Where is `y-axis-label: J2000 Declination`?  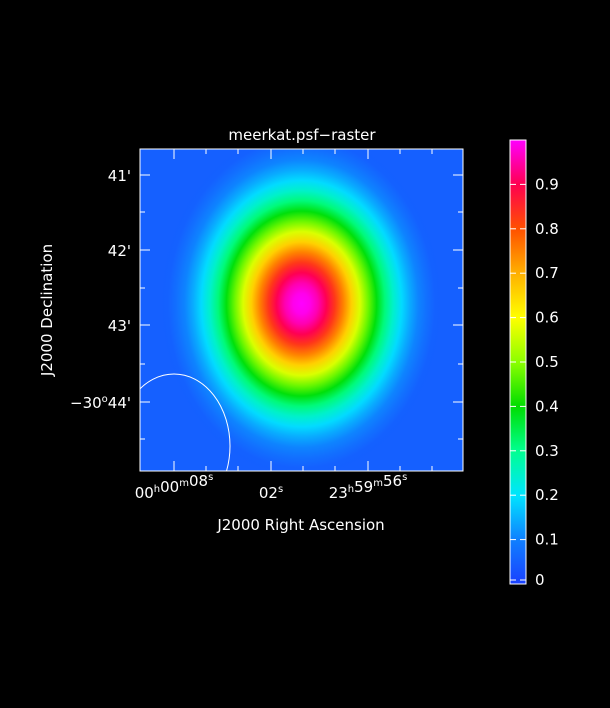
y-axis-label: J2000 Declination is located at coordinates (47, 310).